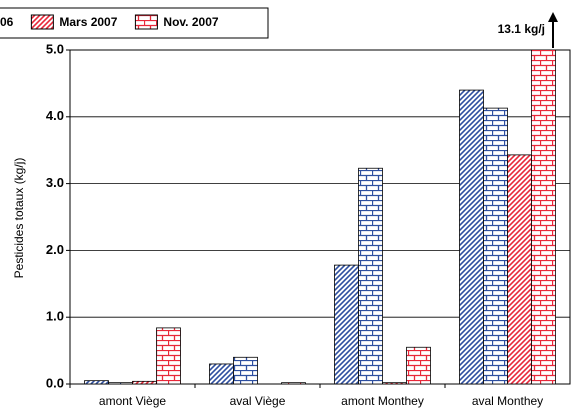  I want to click on x-tick-label: amont Viège, so click(132, 401).